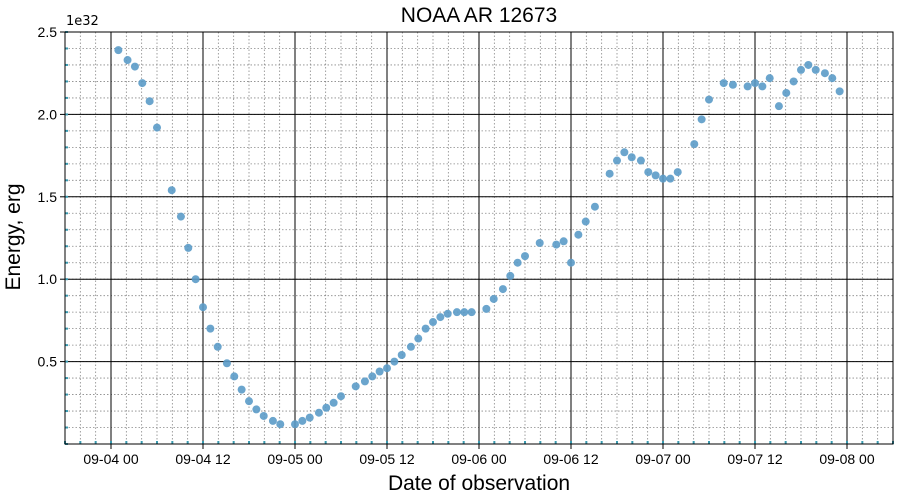  What do you see at coordinates (48, 32) in the screenshot?
I see `y-tick-label: 2.5` at bounding box center [48, 32].